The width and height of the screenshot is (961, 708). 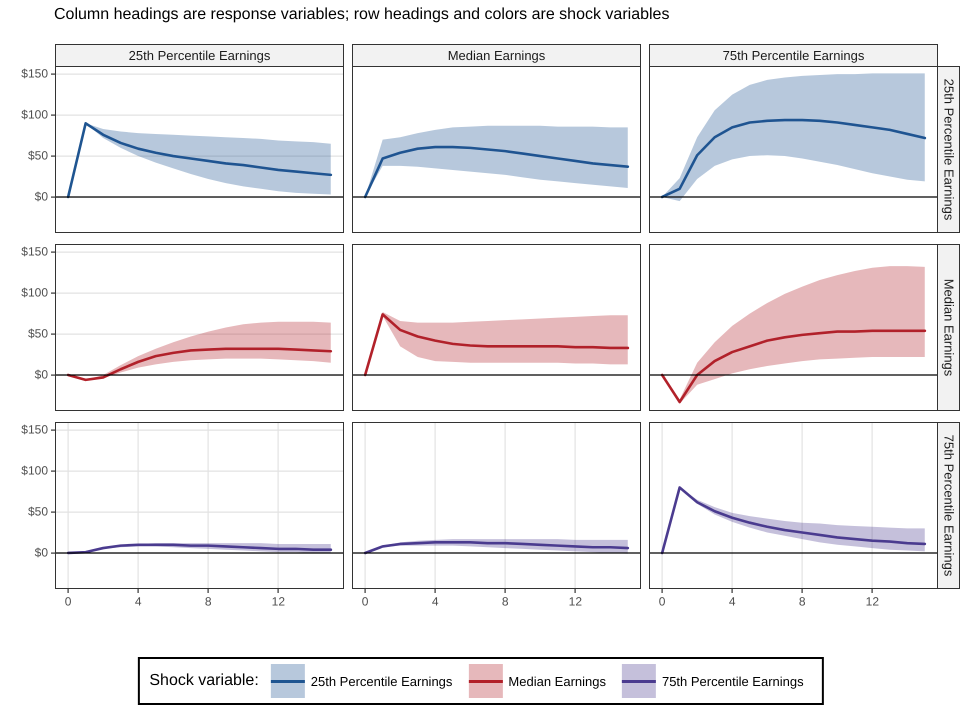 I want to click on text: Column headings are response variables; row headings and colors are shock variables, so click(x=362, y=15).